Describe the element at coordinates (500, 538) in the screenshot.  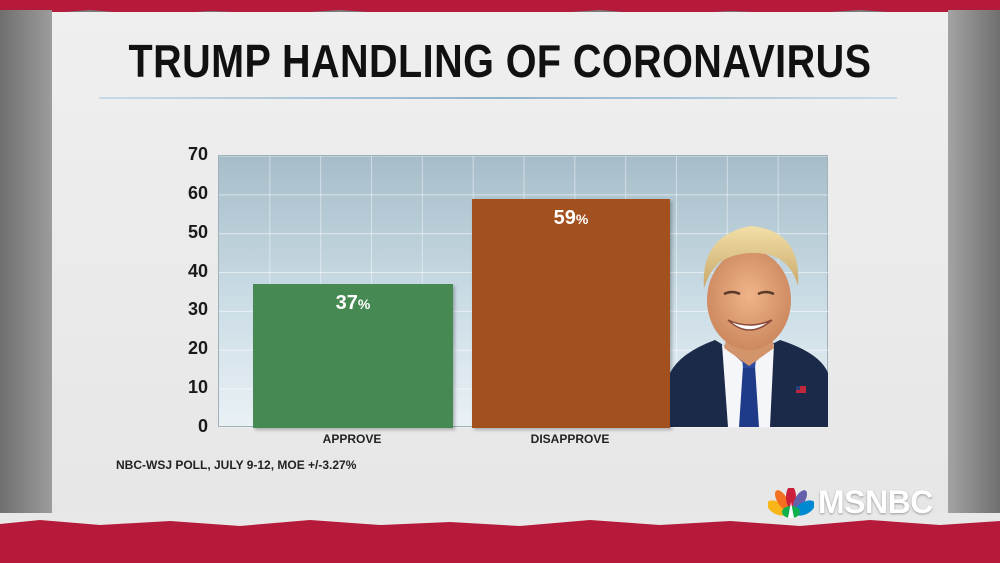
I see `bottom-decorative-band` at that location.